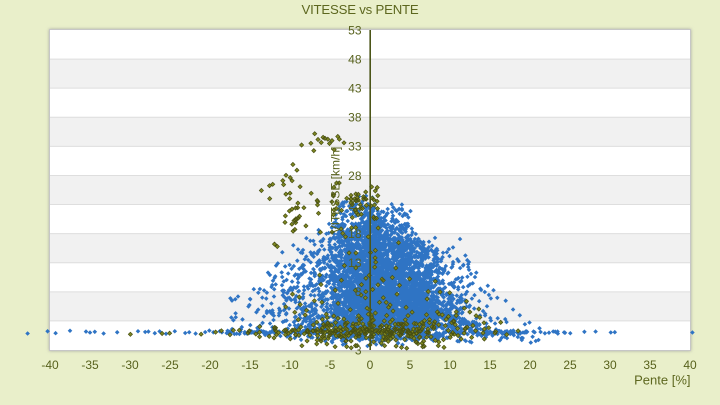  What do you see at coordinates (210, 365) in the screenshot?
I see `svg-text: -20` at bounding box center [210, 365].